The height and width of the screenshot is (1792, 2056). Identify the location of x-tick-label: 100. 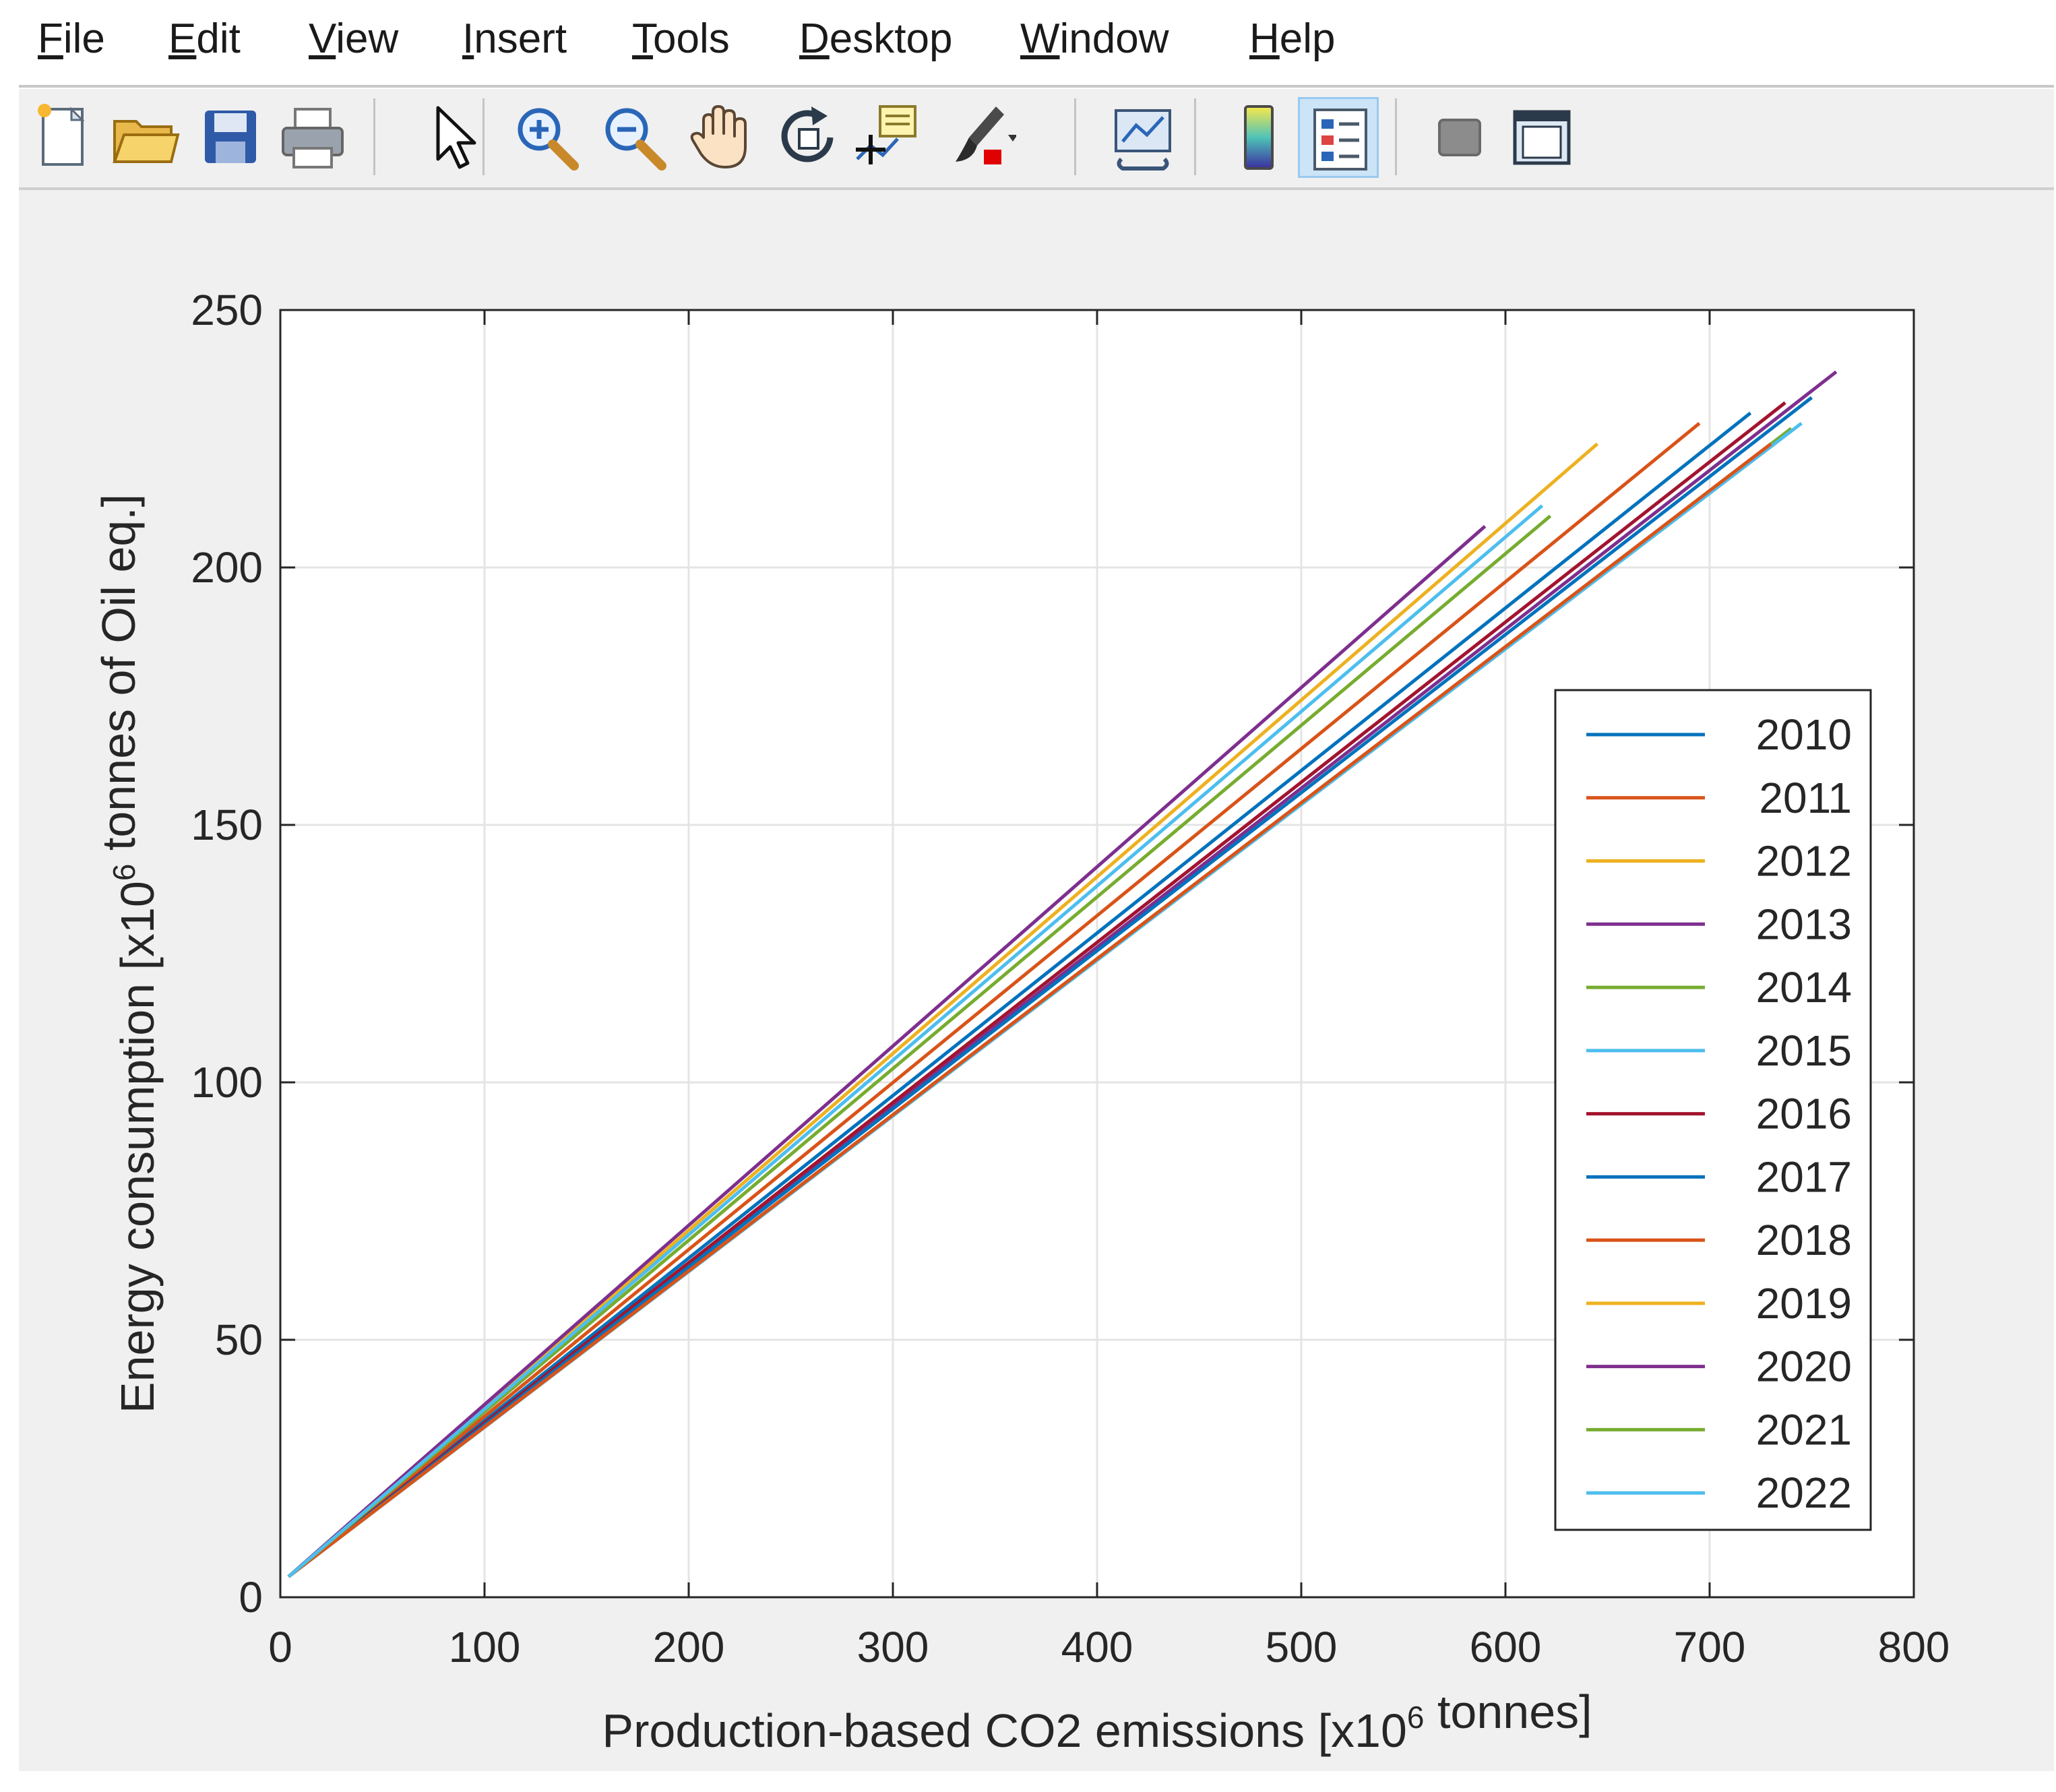
(485, 1647).